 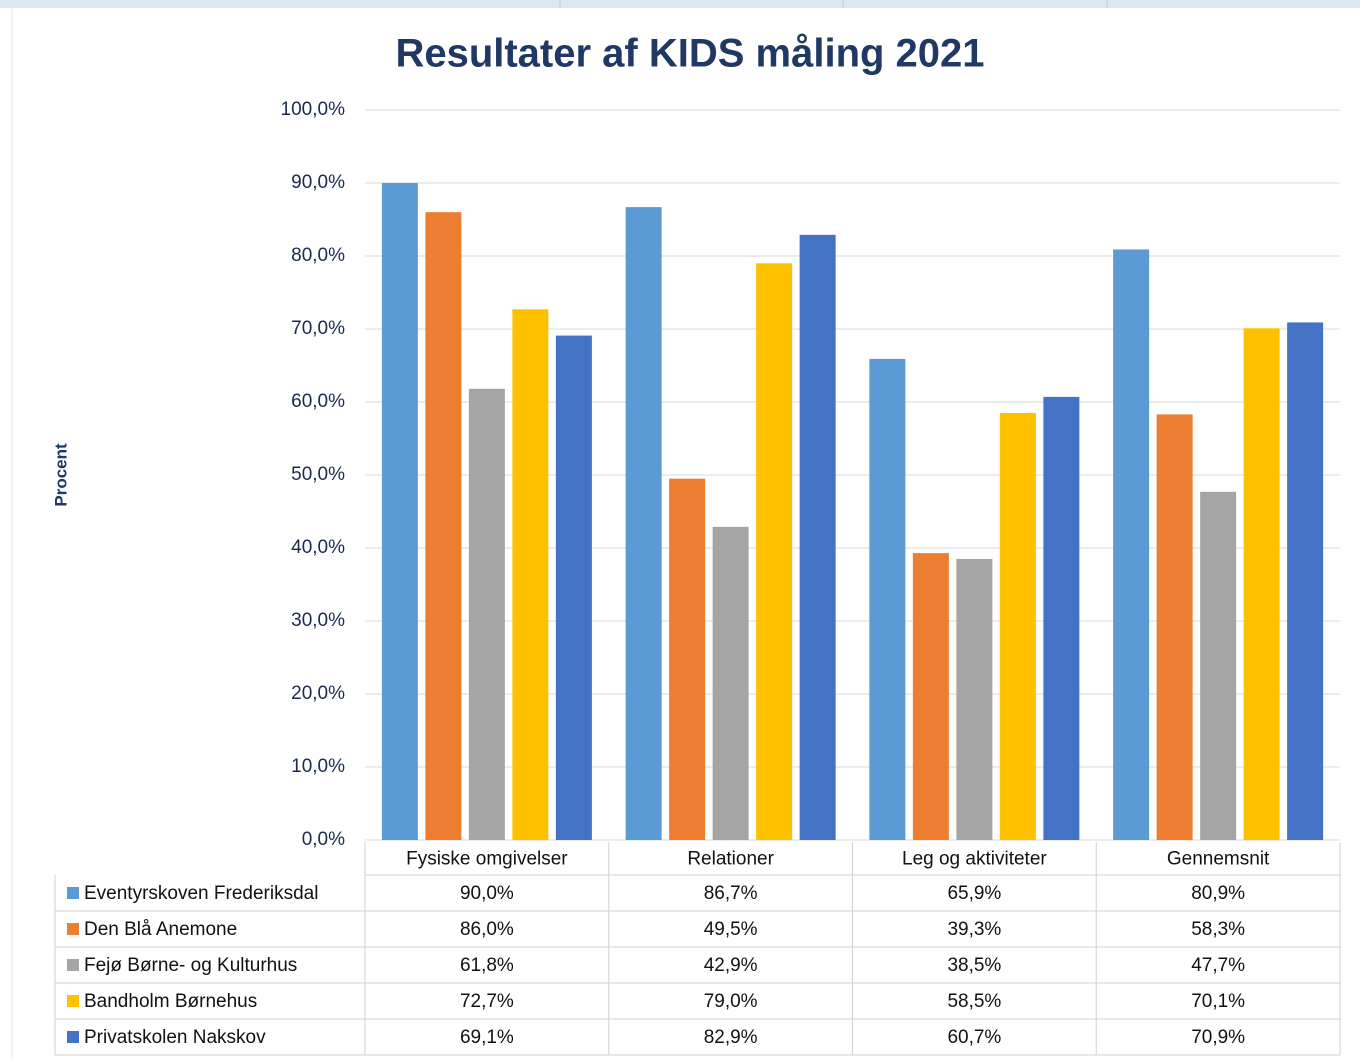 What do you see at coordinates (487, 1001) in the screenshot?
I see `table-value: 72,7%` at bounding box center [487, 1001].